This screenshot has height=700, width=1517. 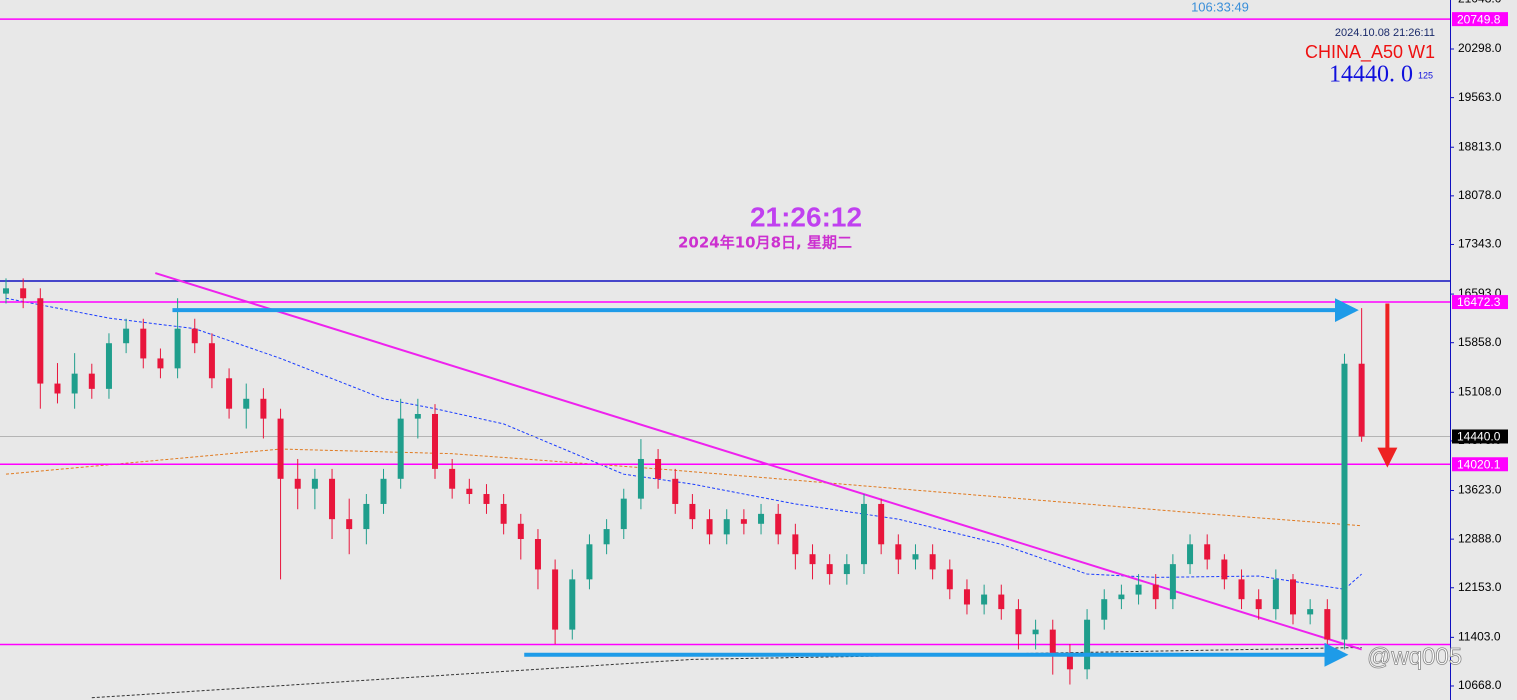 What do you see at coordinates (806, 216) in the screenshot?
I see `clock: 21:26:12` at bounding box center [806, 216].